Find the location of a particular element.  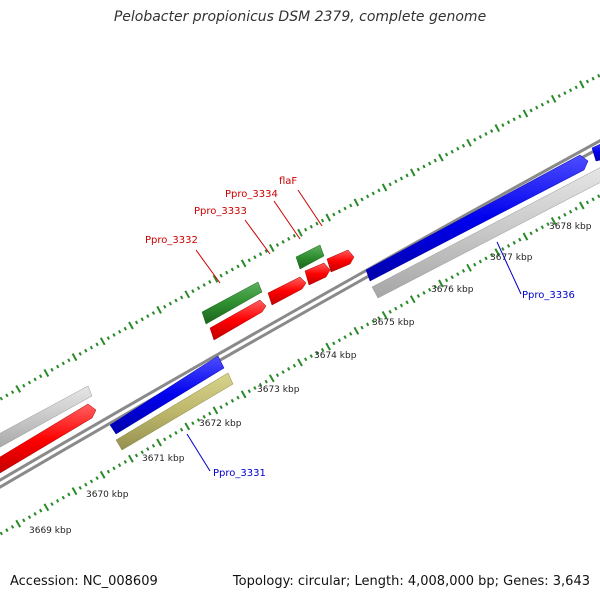

accession-text: Accession: NC_008609 is located at coordinates (84, 581).